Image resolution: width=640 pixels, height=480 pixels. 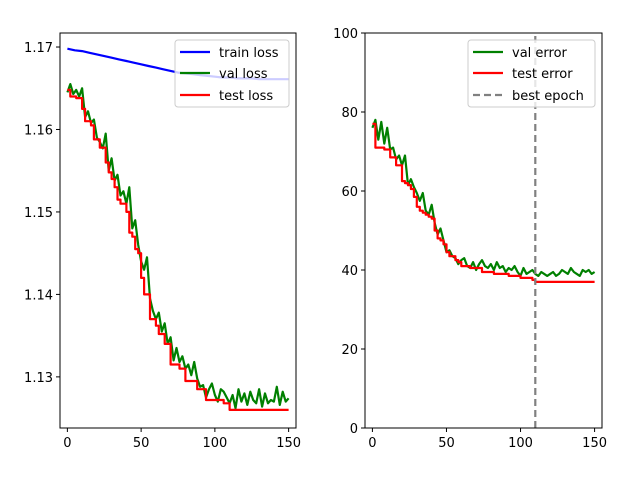 I want to click on loss-legend-box, so click(x=232, y=73).